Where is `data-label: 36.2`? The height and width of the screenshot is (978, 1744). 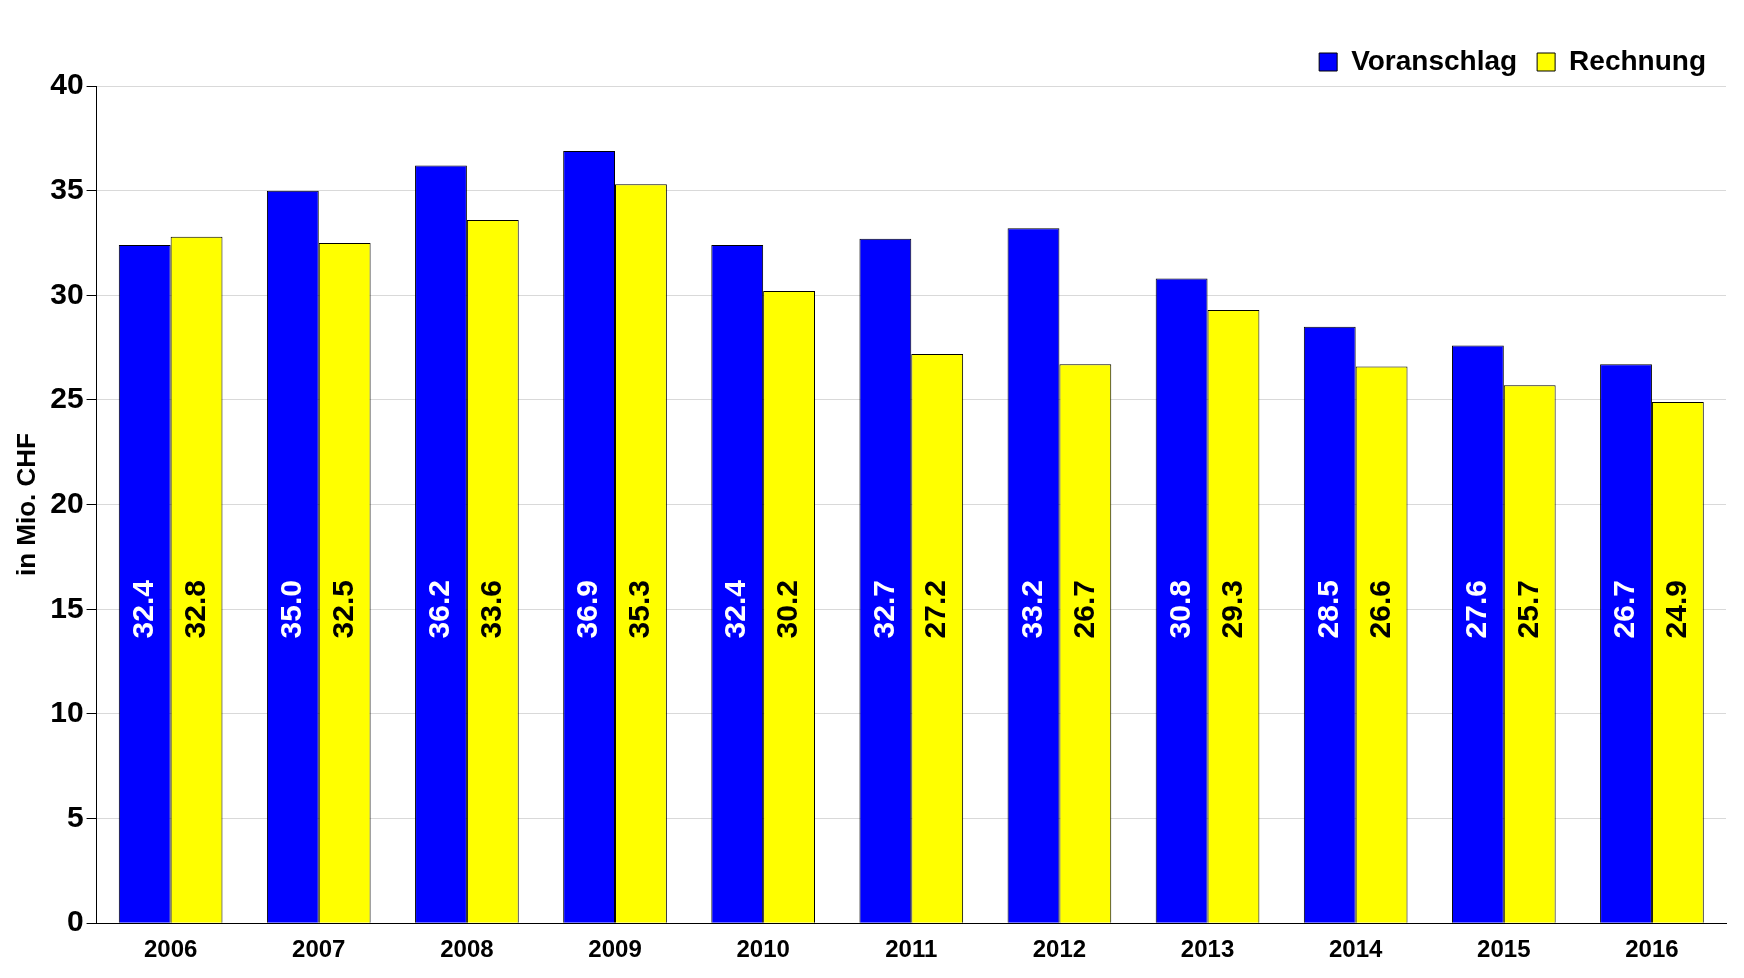 data-label: 36.2 is located at coordinates (439, 609).